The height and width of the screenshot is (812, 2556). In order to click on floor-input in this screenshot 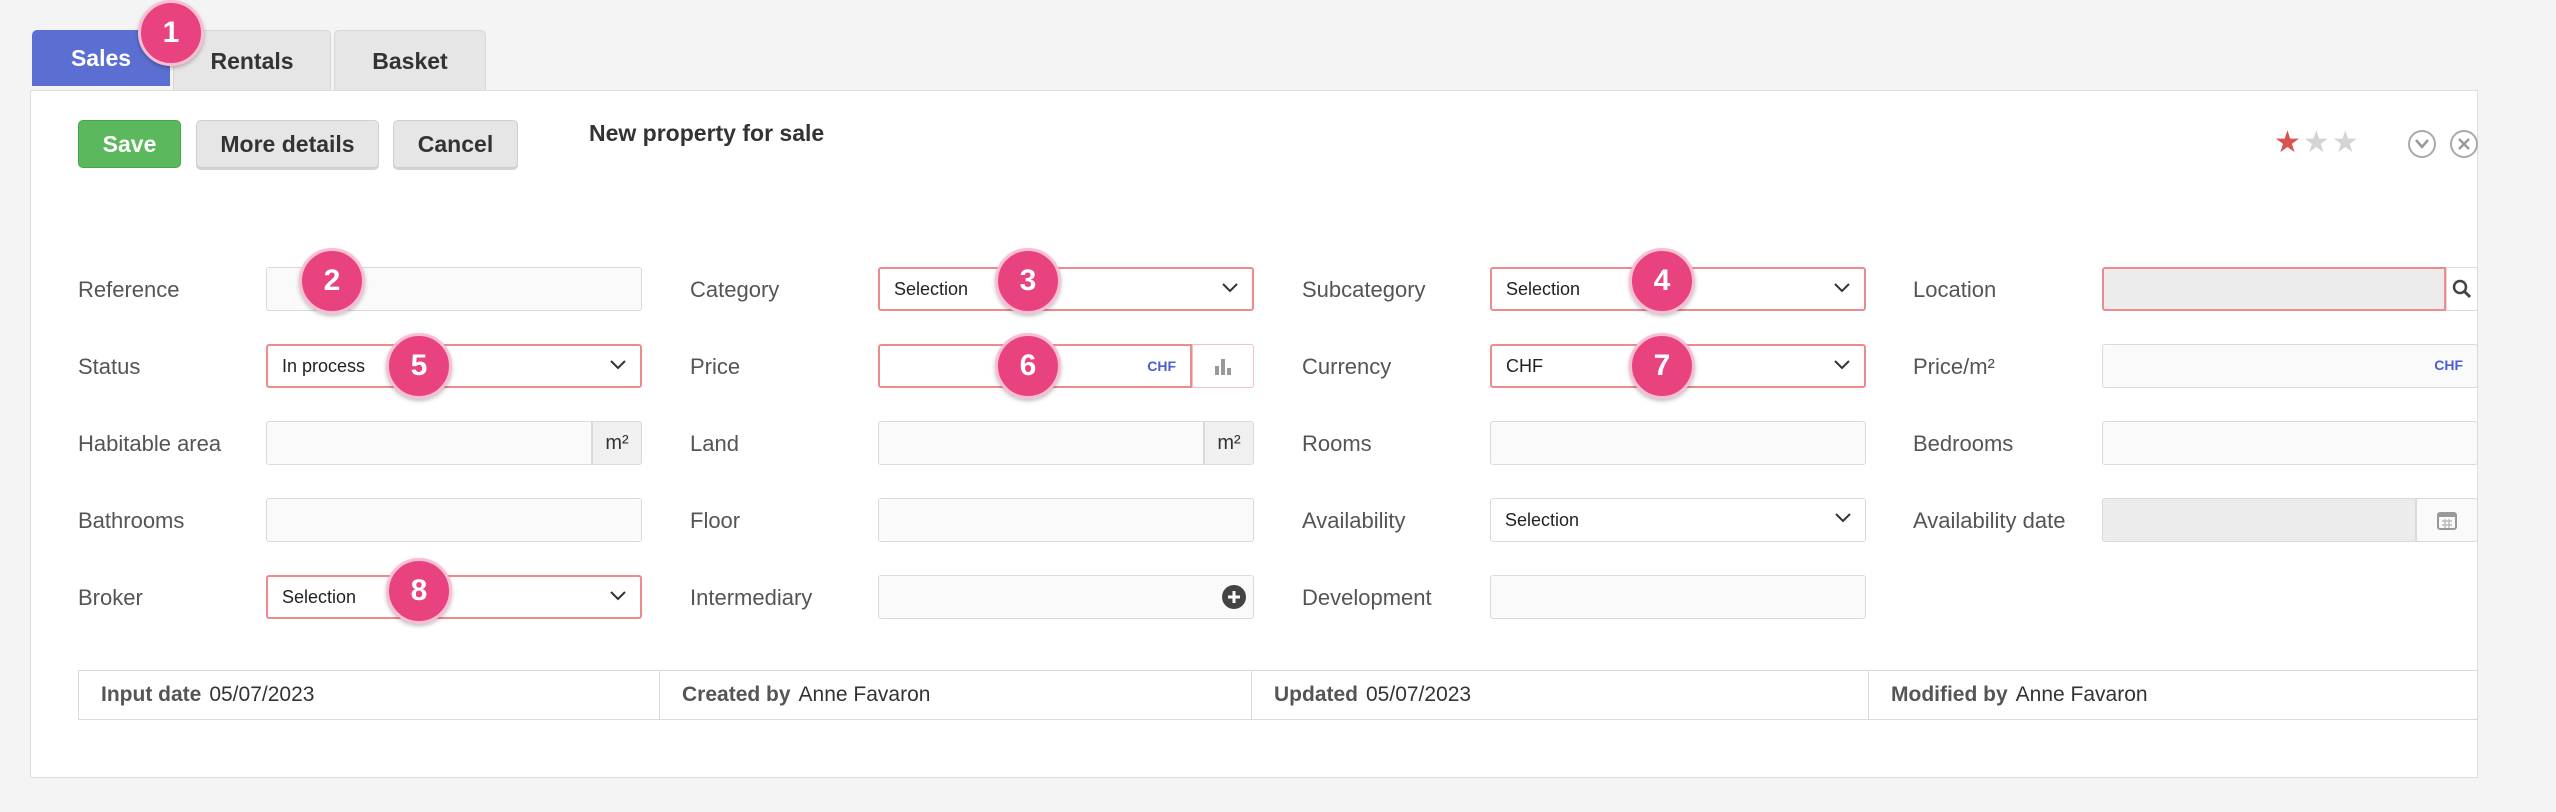, I will do `click(1066, 520)`.